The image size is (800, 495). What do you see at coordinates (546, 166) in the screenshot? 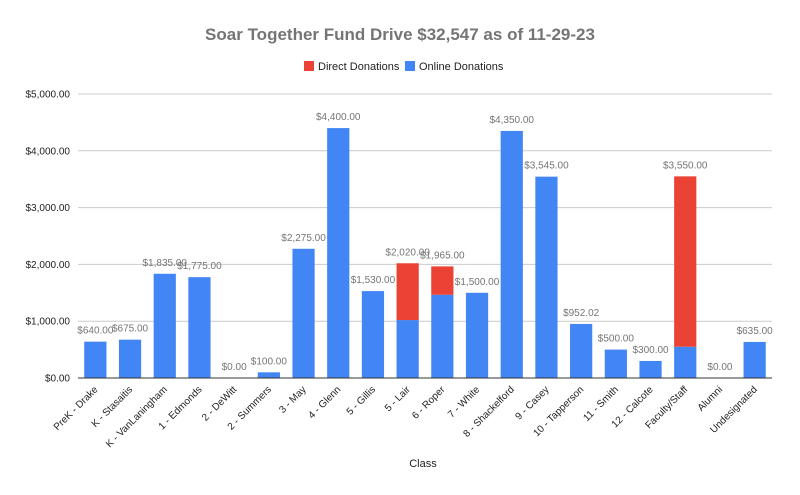
I see `data-label: $3,545.00` at bounding box center [546, 166].